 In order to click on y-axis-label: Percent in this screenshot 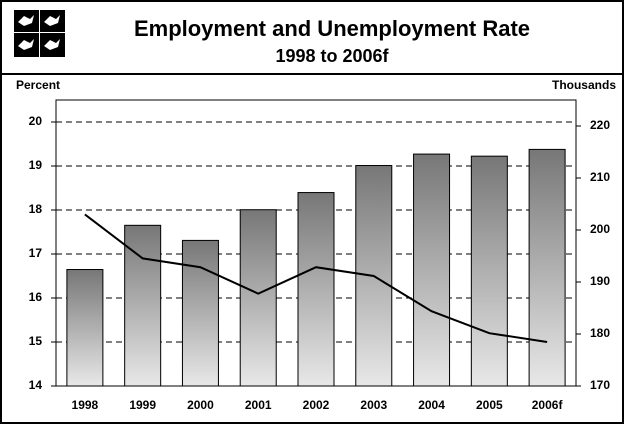, I will do `click(38, 85)`.